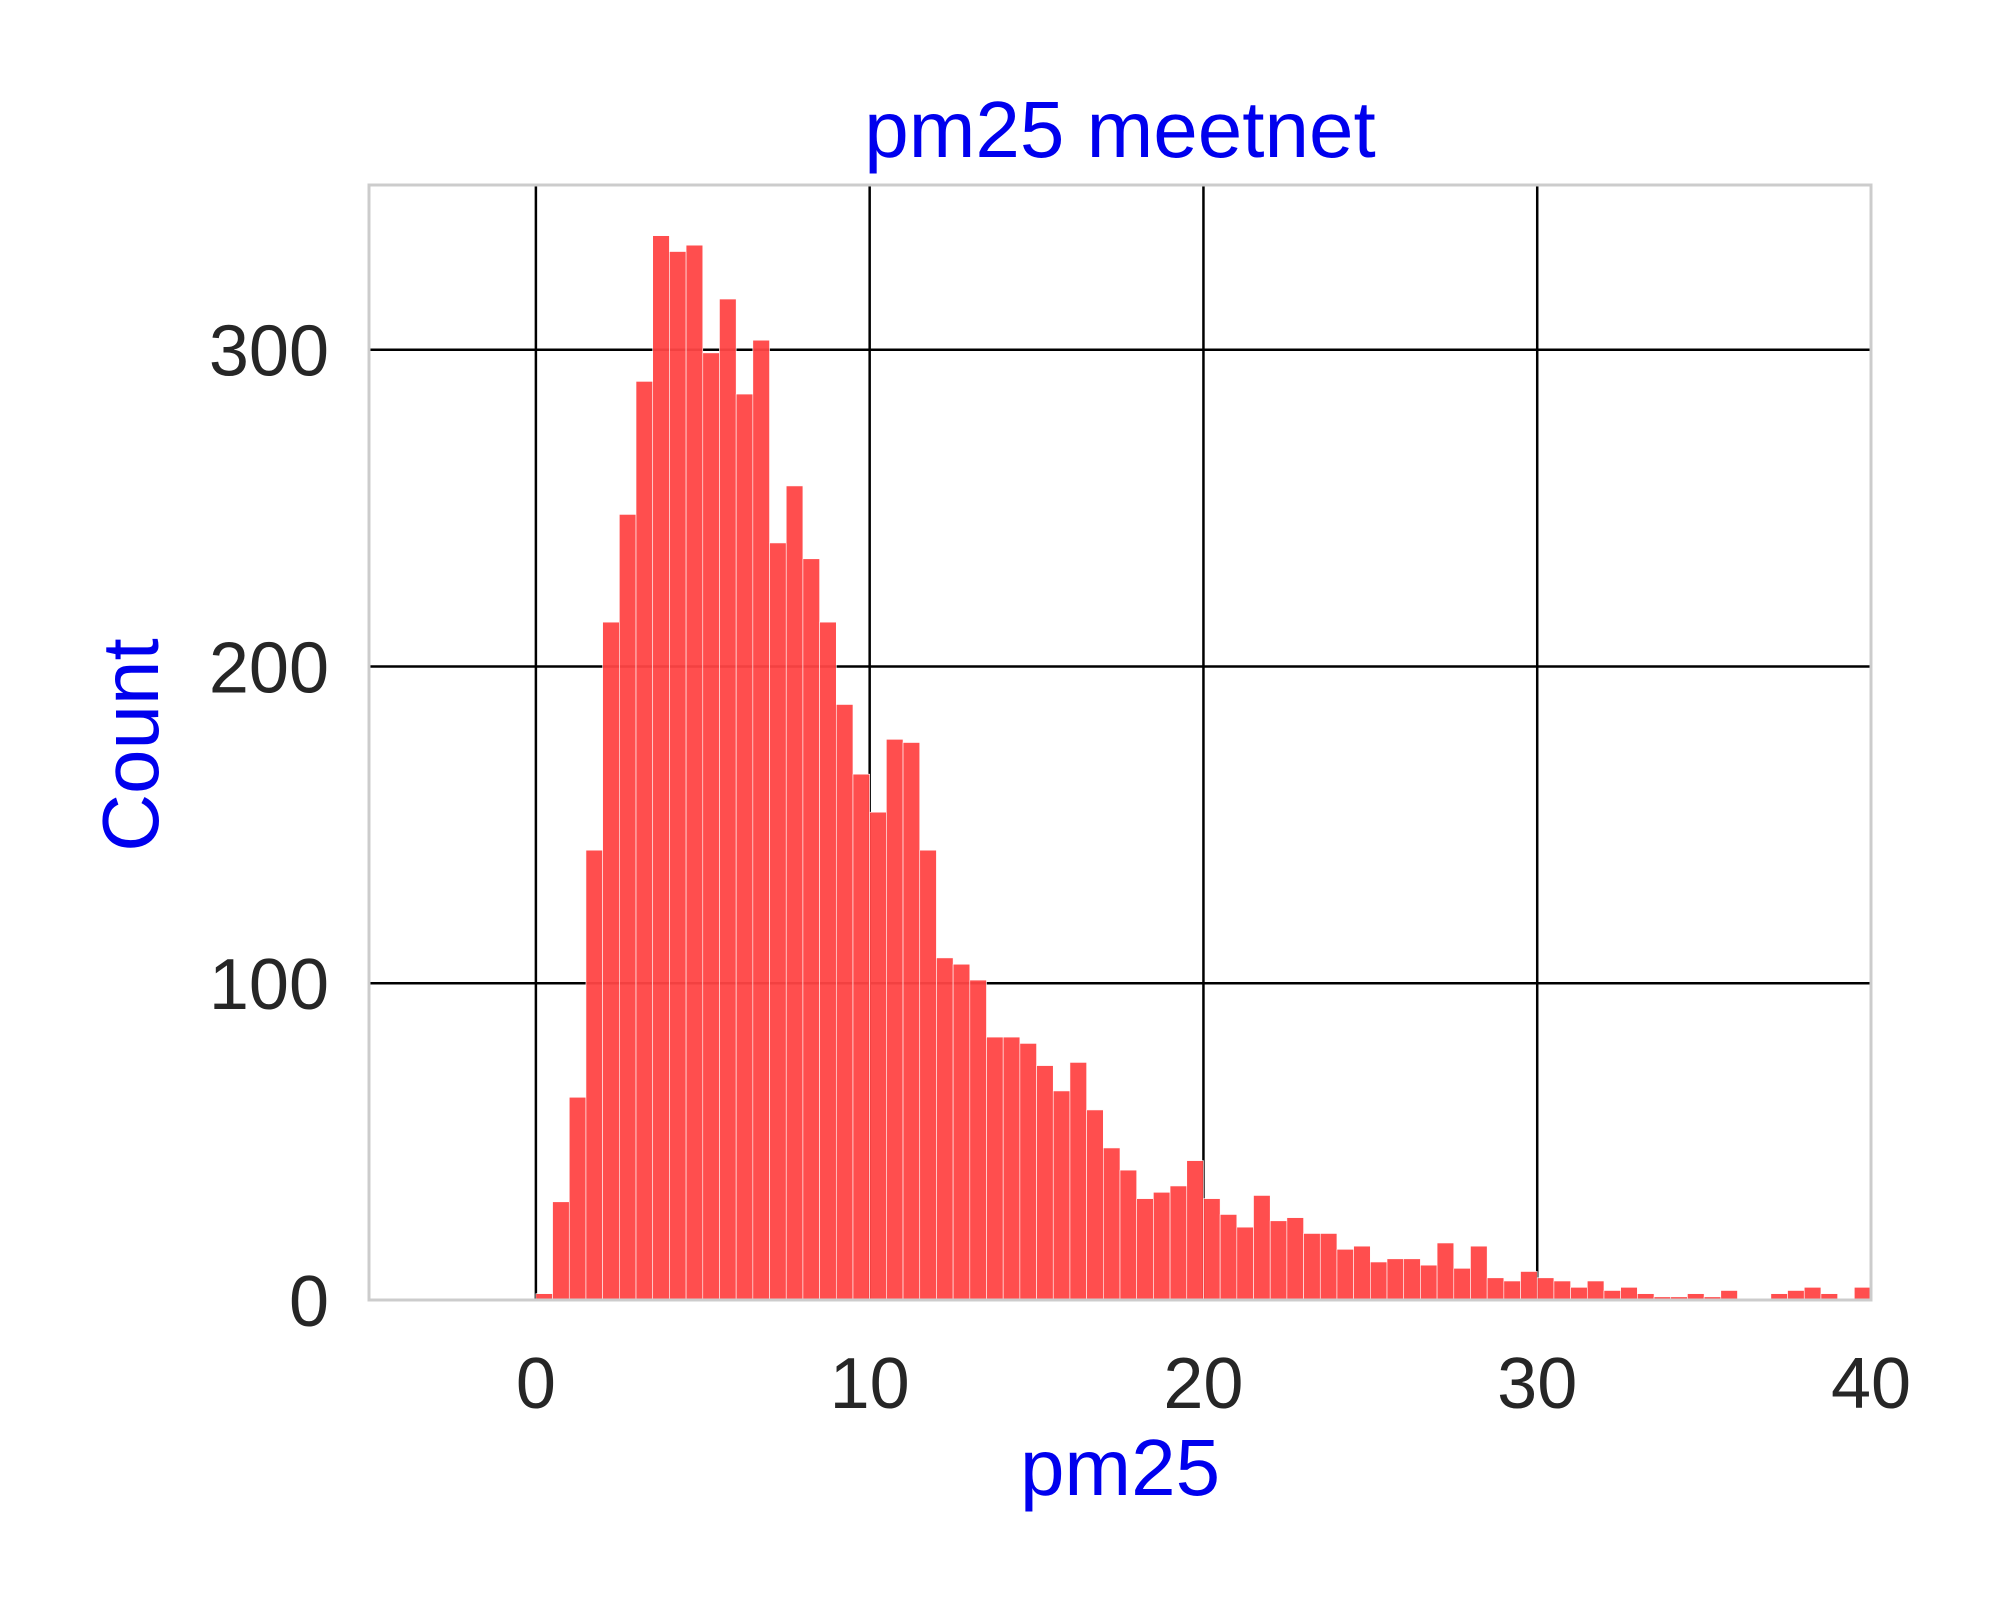 The width and height of the screenshot is (2000, 1600). What do you see at coordinates (536, 1384) in the screenshot?
I see `x-tick-label: 0` at bounding box center [536, 1384].